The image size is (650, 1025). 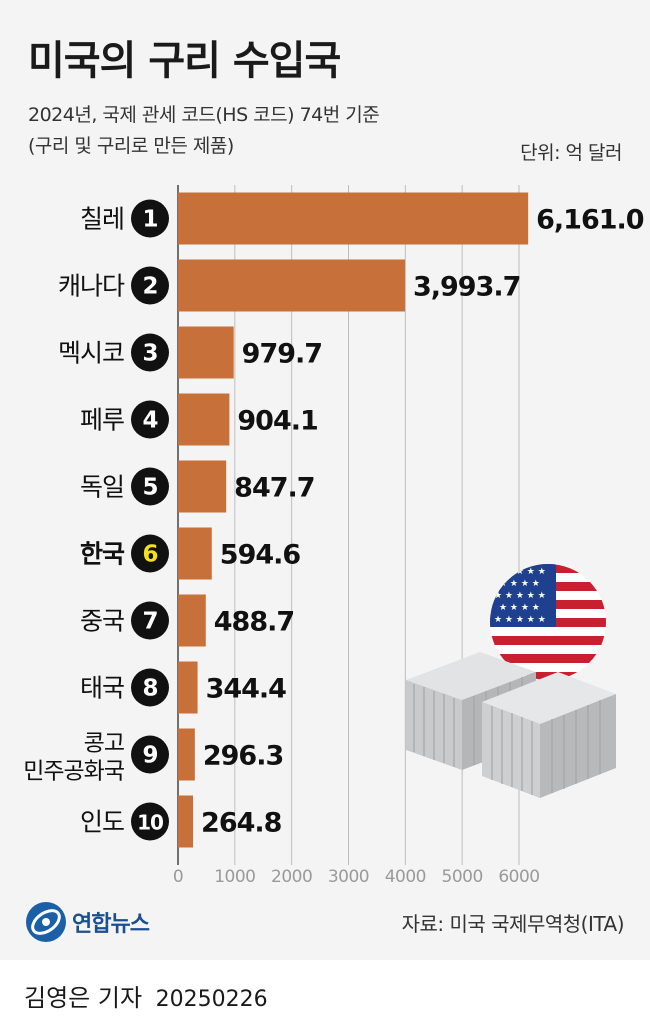 I want to click on rank-number: 8, so click(x=149, y=689).